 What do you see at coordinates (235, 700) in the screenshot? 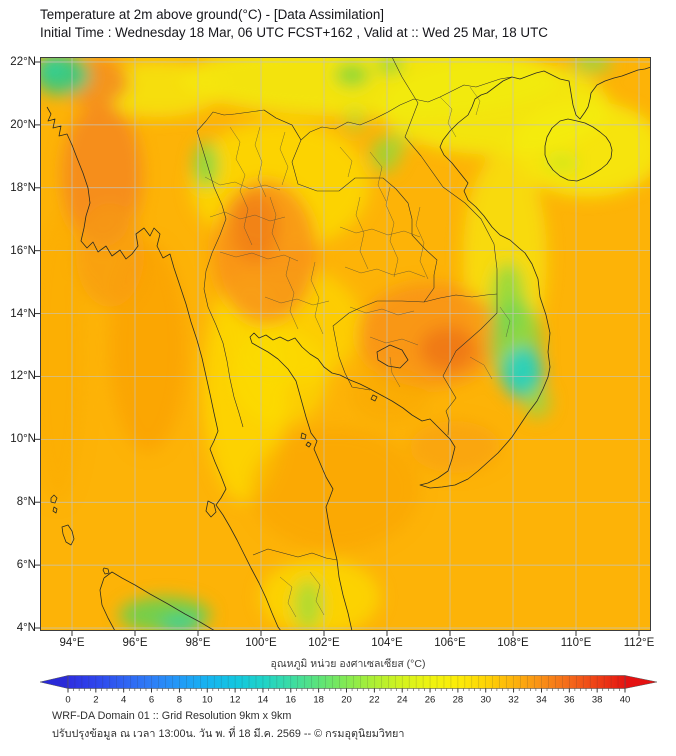
I see `colorbar-tick-label: 12` at bounding box center [235, 700].